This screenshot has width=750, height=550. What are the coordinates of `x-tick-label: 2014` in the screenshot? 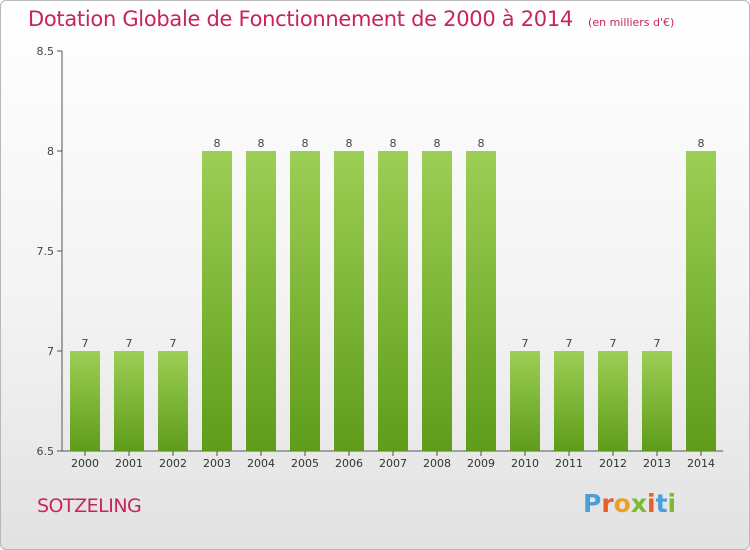 It's located at (701, 463).